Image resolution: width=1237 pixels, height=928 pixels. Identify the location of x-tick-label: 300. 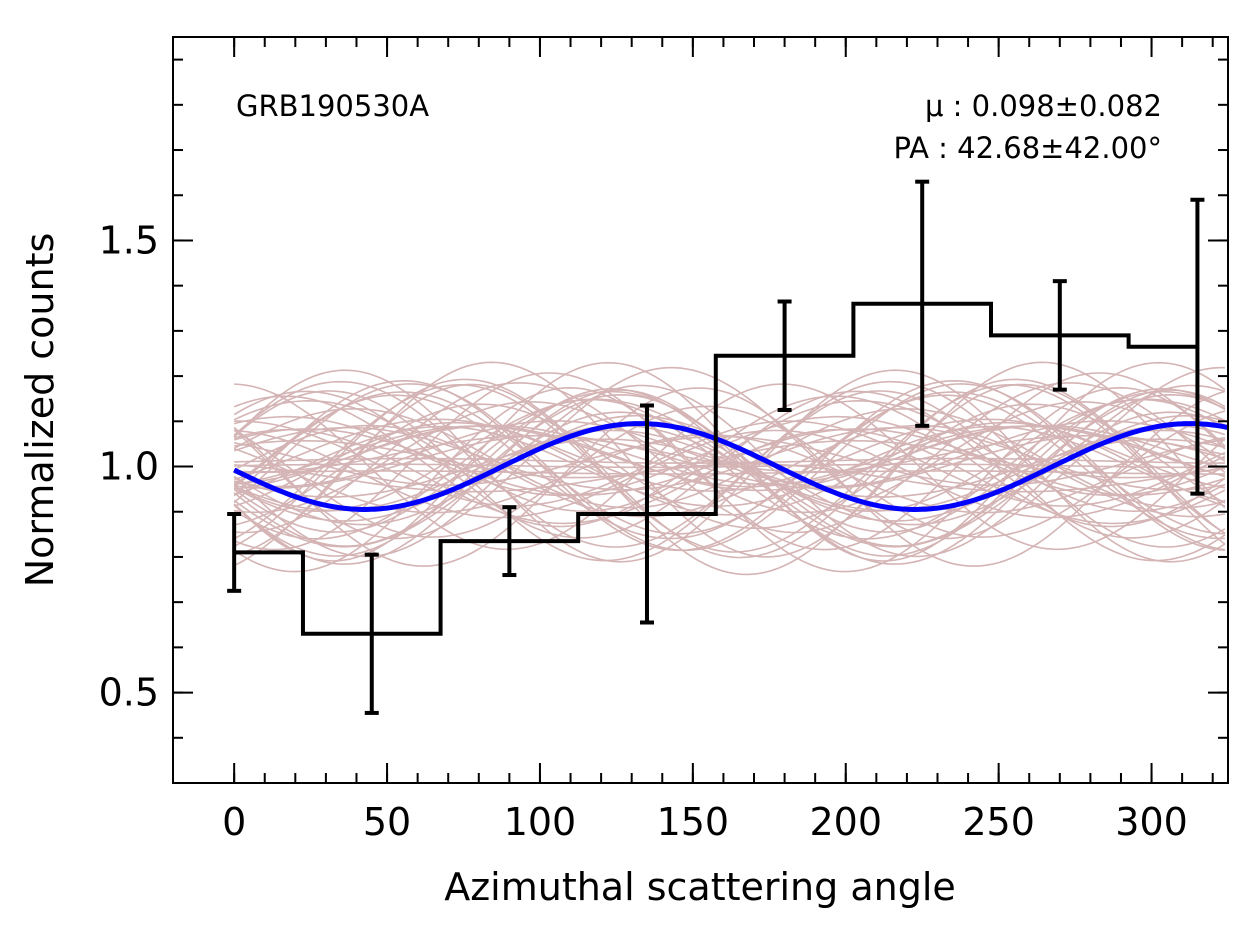
(1151, 822).